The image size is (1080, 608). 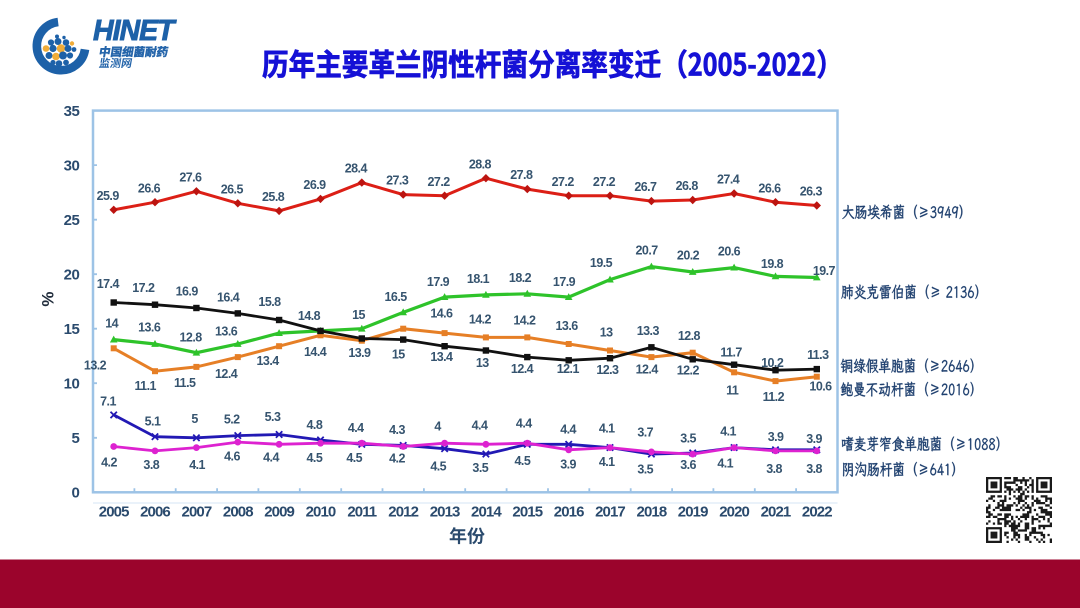 I want to click on svg-text: 25.9, so click(x=108, y=196).